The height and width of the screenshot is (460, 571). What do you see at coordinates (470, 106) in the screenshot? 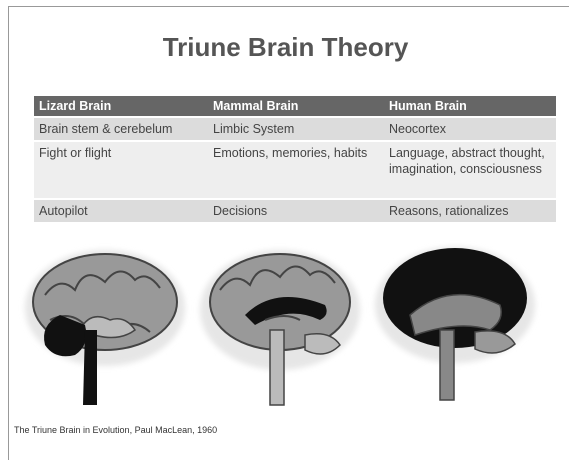
I see `header-cell: Human Brain` at bounding box center [470, 106].